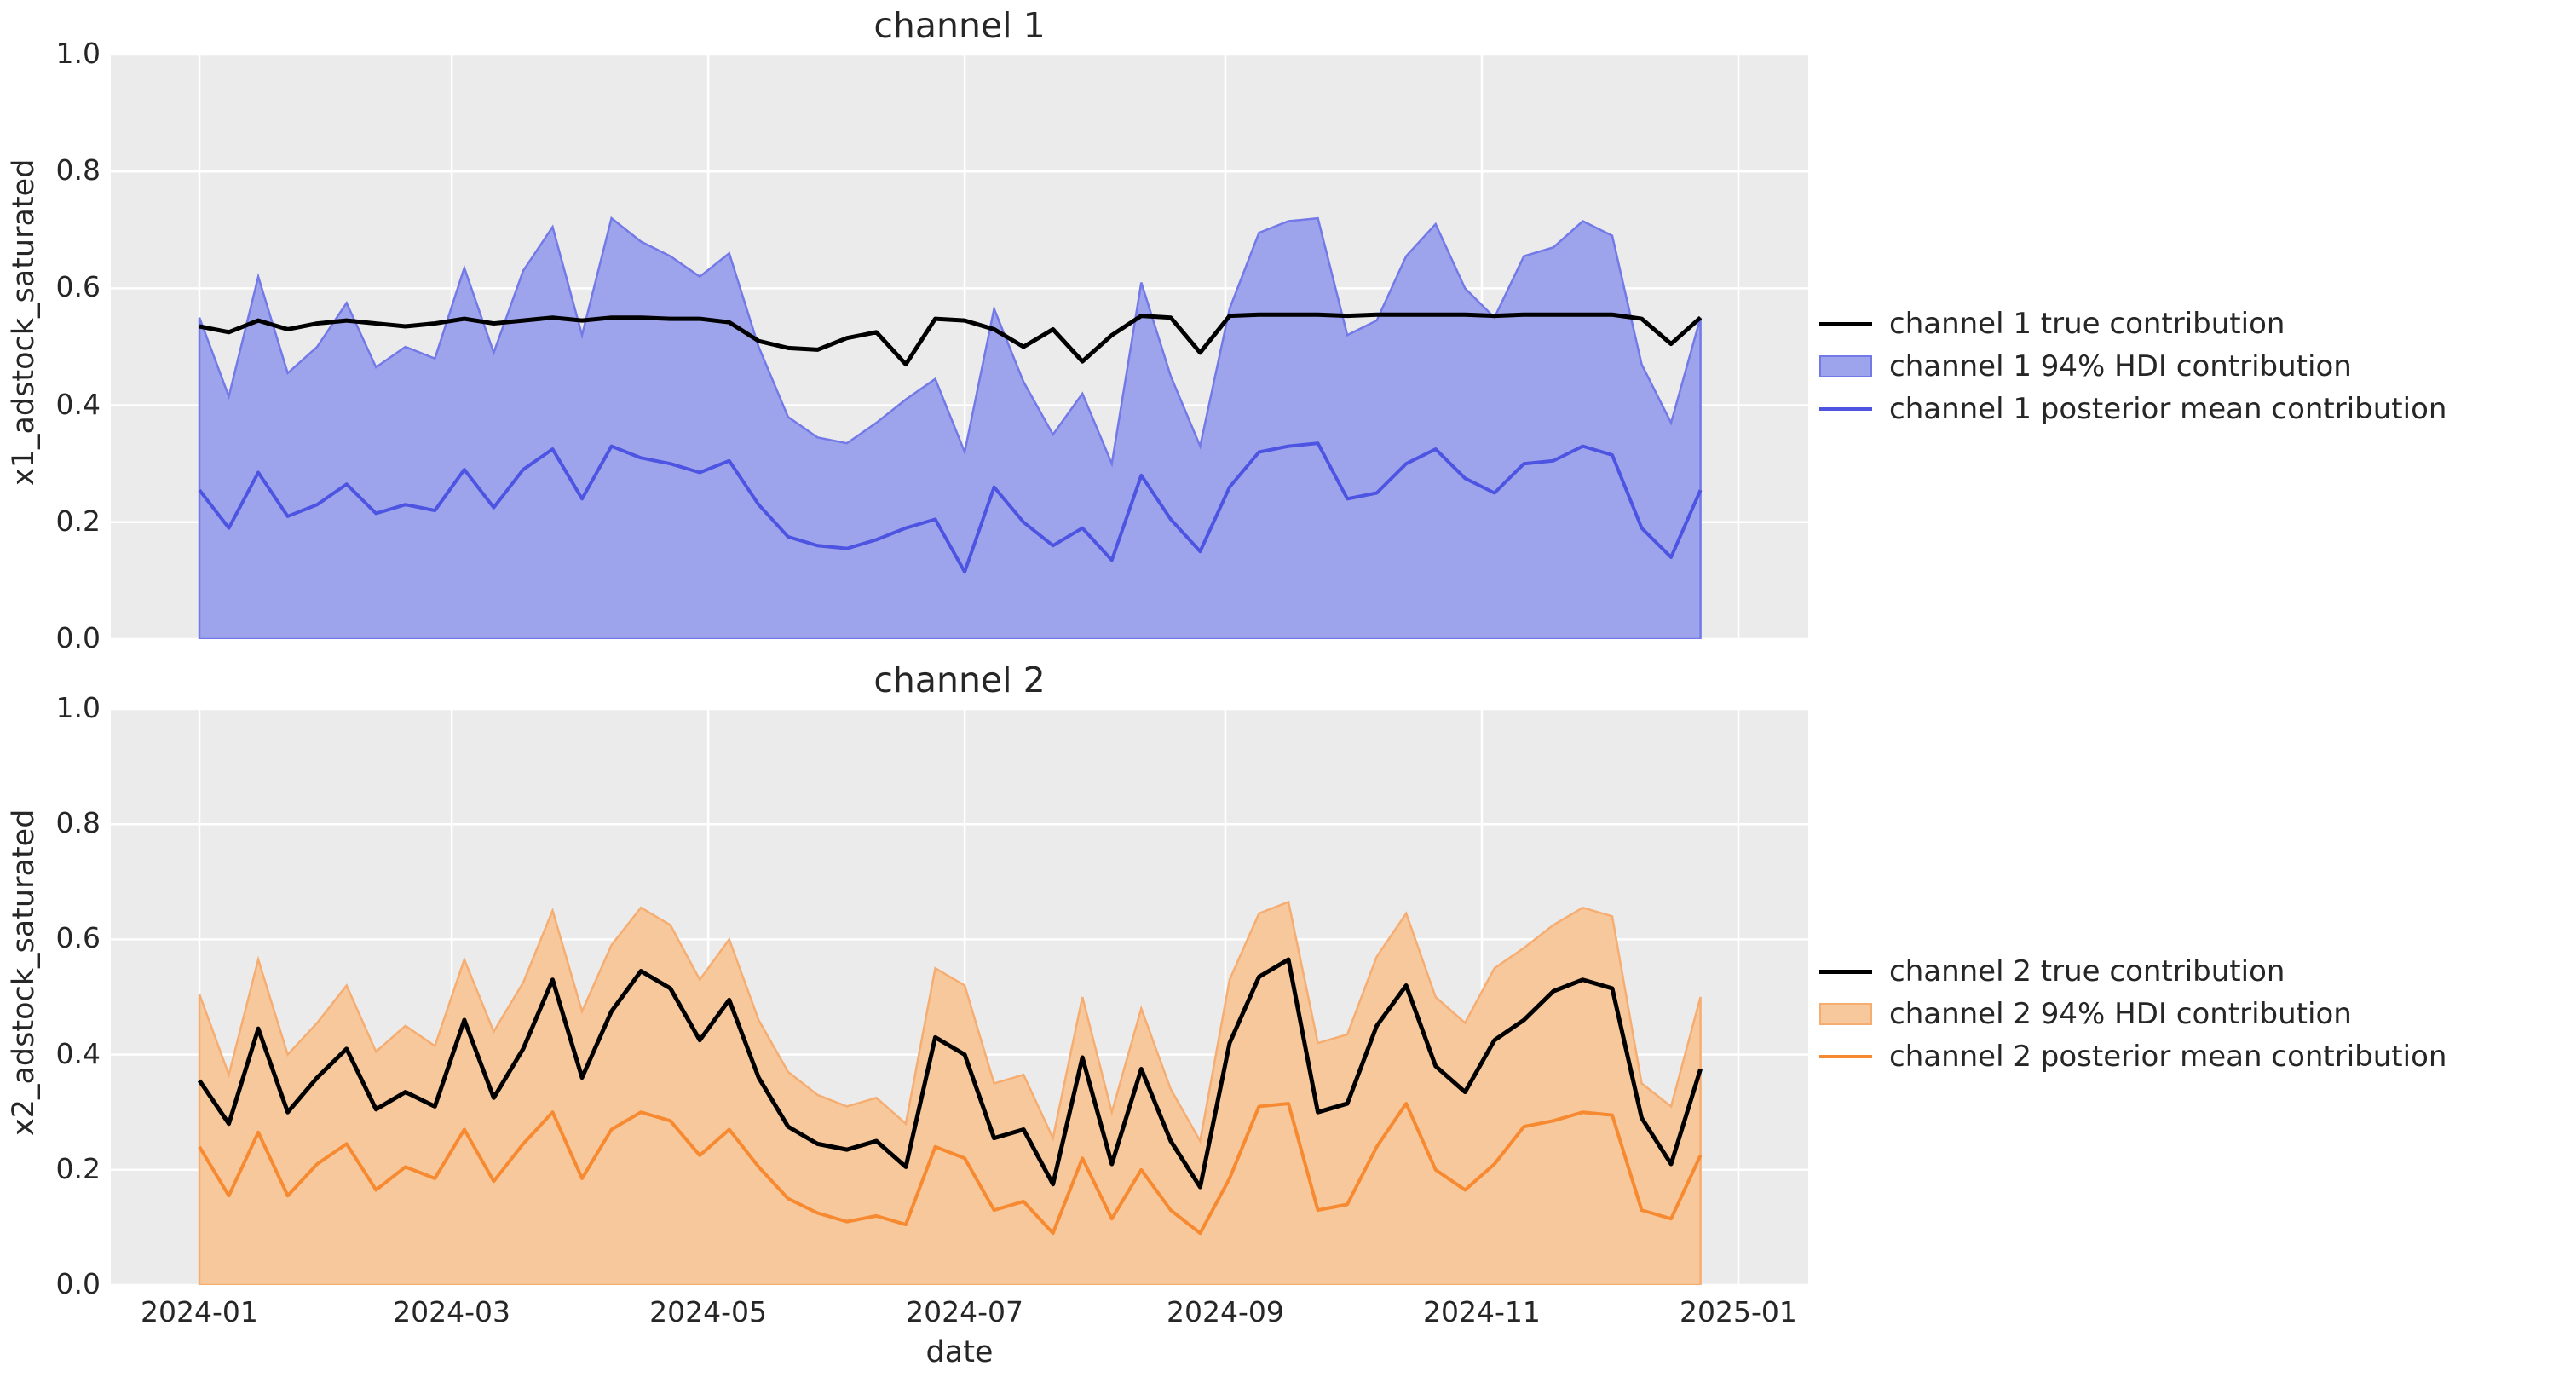 The height and width of the screenshot is (1383, 2576). What do you see at coordinates (1482, 1312) in the screenshot?
I see `x-tick-label: 2024-11` at bounding box center [1482, 1312].